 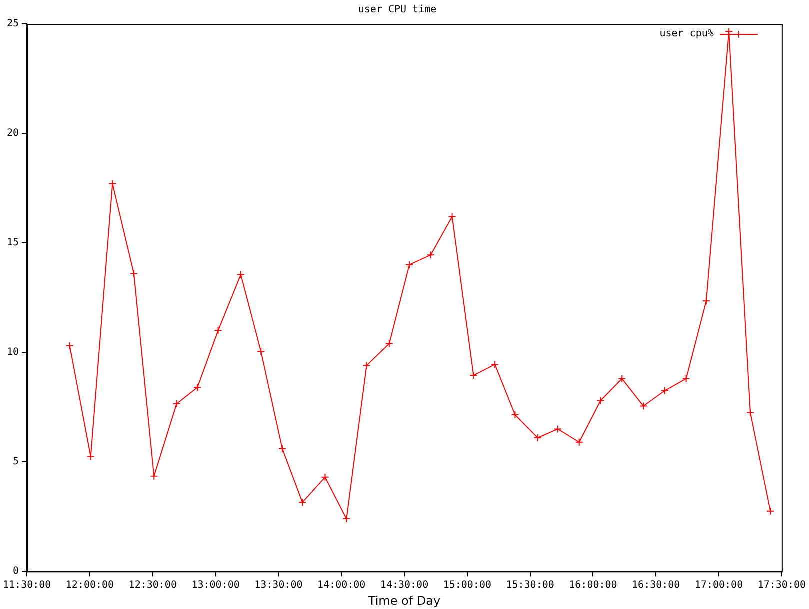 I want to click on x-tick-label: 17:00:00, so click(x=719, y=586).